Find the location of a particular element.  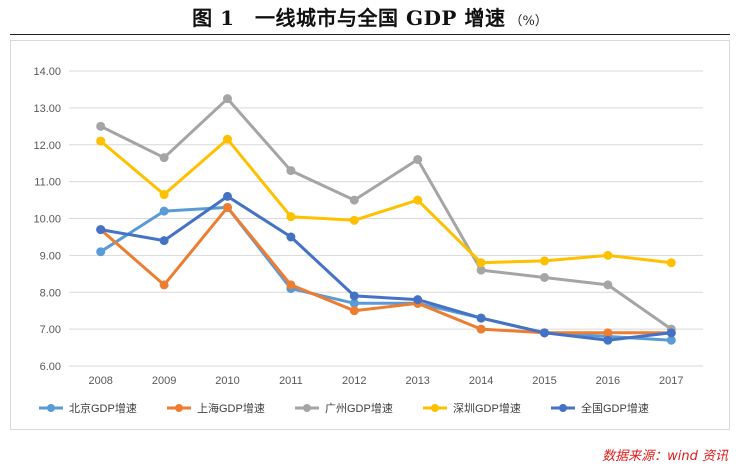

y-tick-label: 12.00 is located at coordinates (47, 146).